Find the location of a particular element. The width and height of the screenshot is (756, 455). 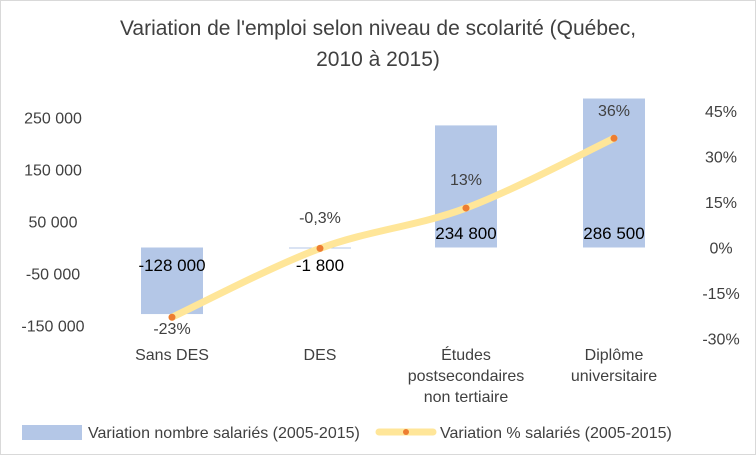

category-label: Sans DES is located at coordinates (172, 355).